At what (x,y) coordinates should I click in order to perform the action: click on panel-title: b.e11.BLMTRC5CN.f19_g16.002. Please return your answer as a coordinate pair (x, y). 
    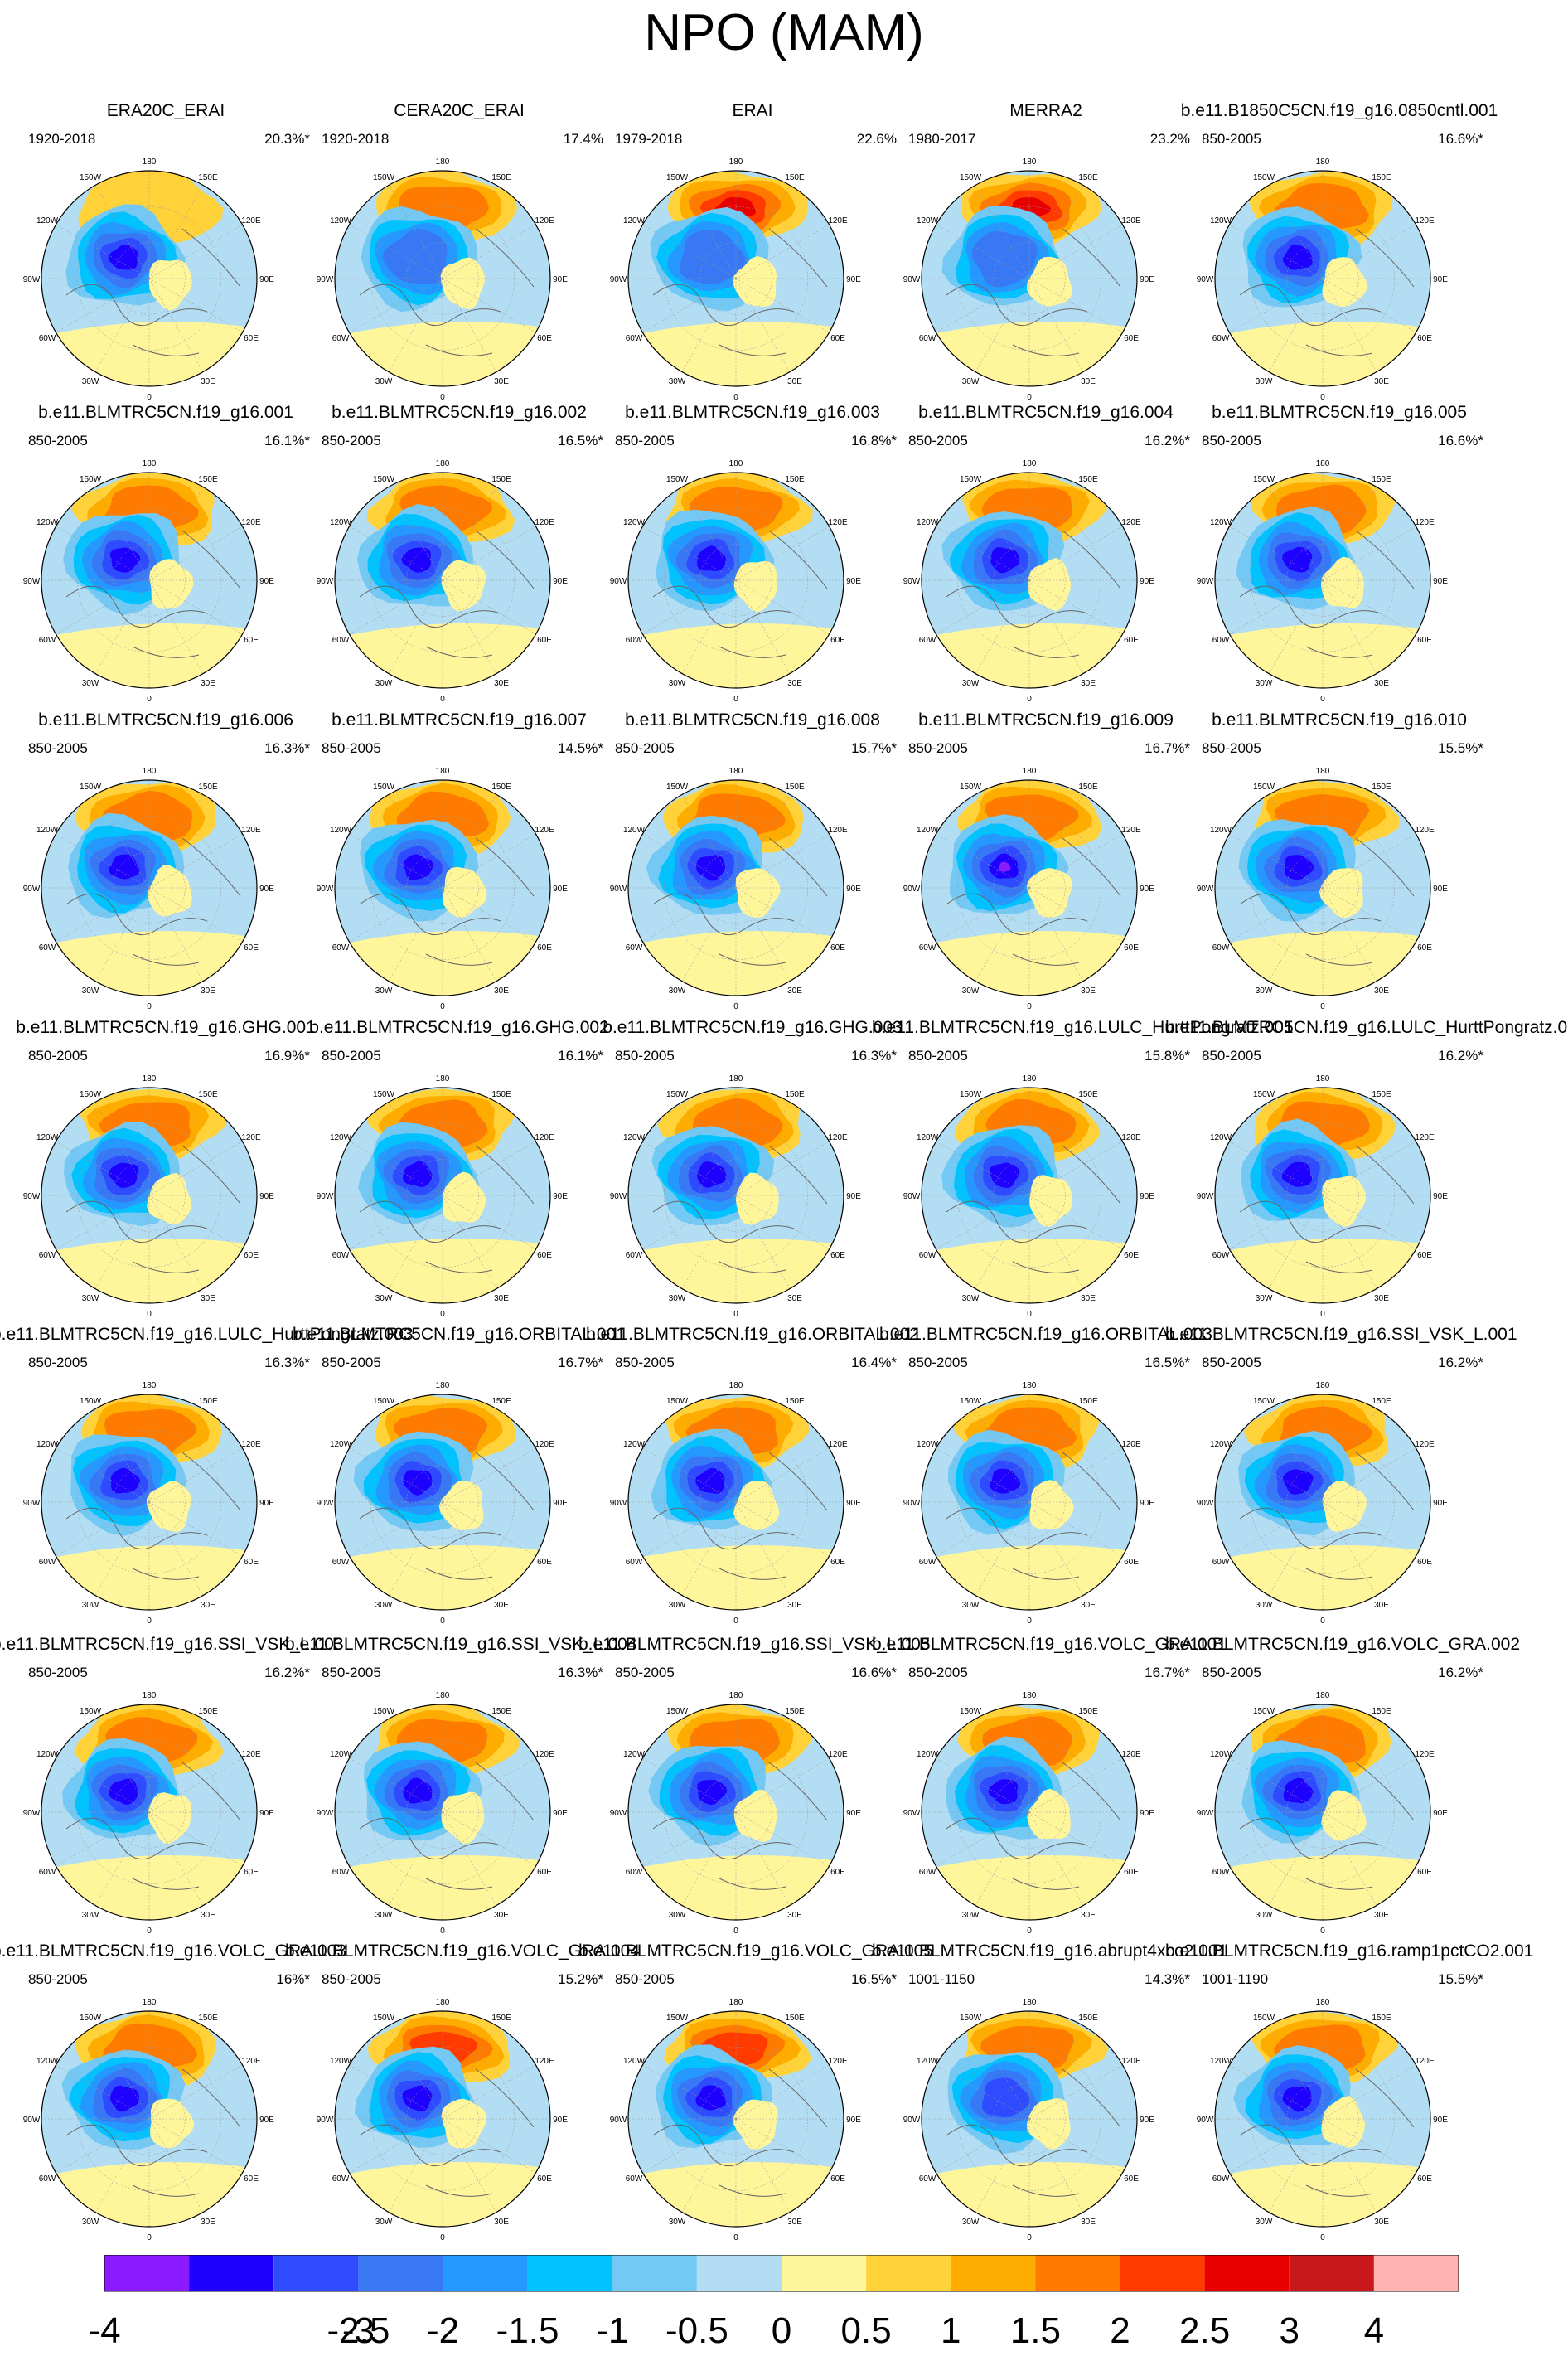
    Looking at the image, I should click on (459, 412).